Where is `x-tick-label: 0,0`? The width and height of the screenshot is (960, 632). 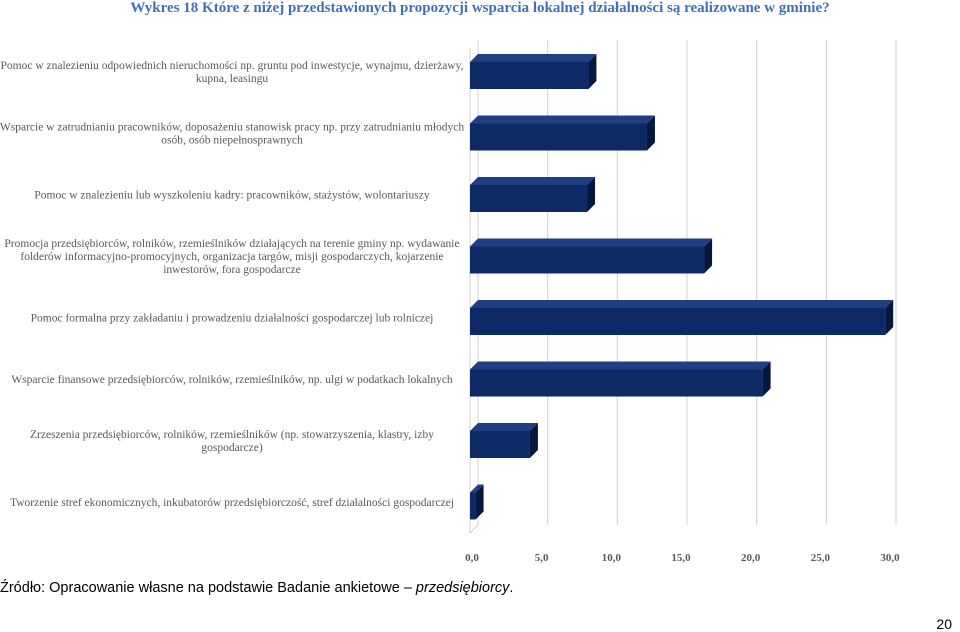 x-tick-label: 0,0 is located at coordinates (472, 558).